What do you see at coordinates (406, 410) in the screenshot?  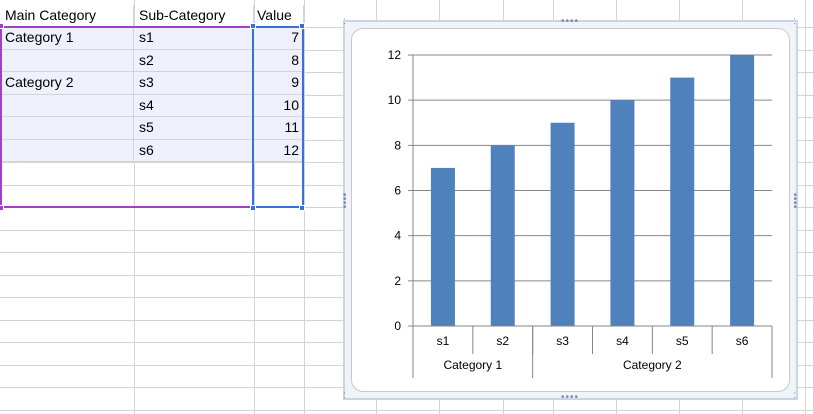 I see `row-gridline` at bounding box center [406, 410].